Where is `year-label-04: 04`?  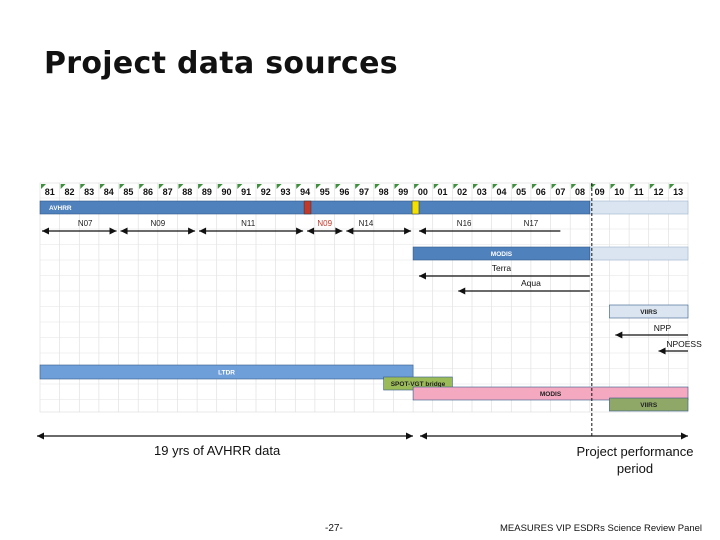 year-label-04: 04 is located at coordinates (501, 192).